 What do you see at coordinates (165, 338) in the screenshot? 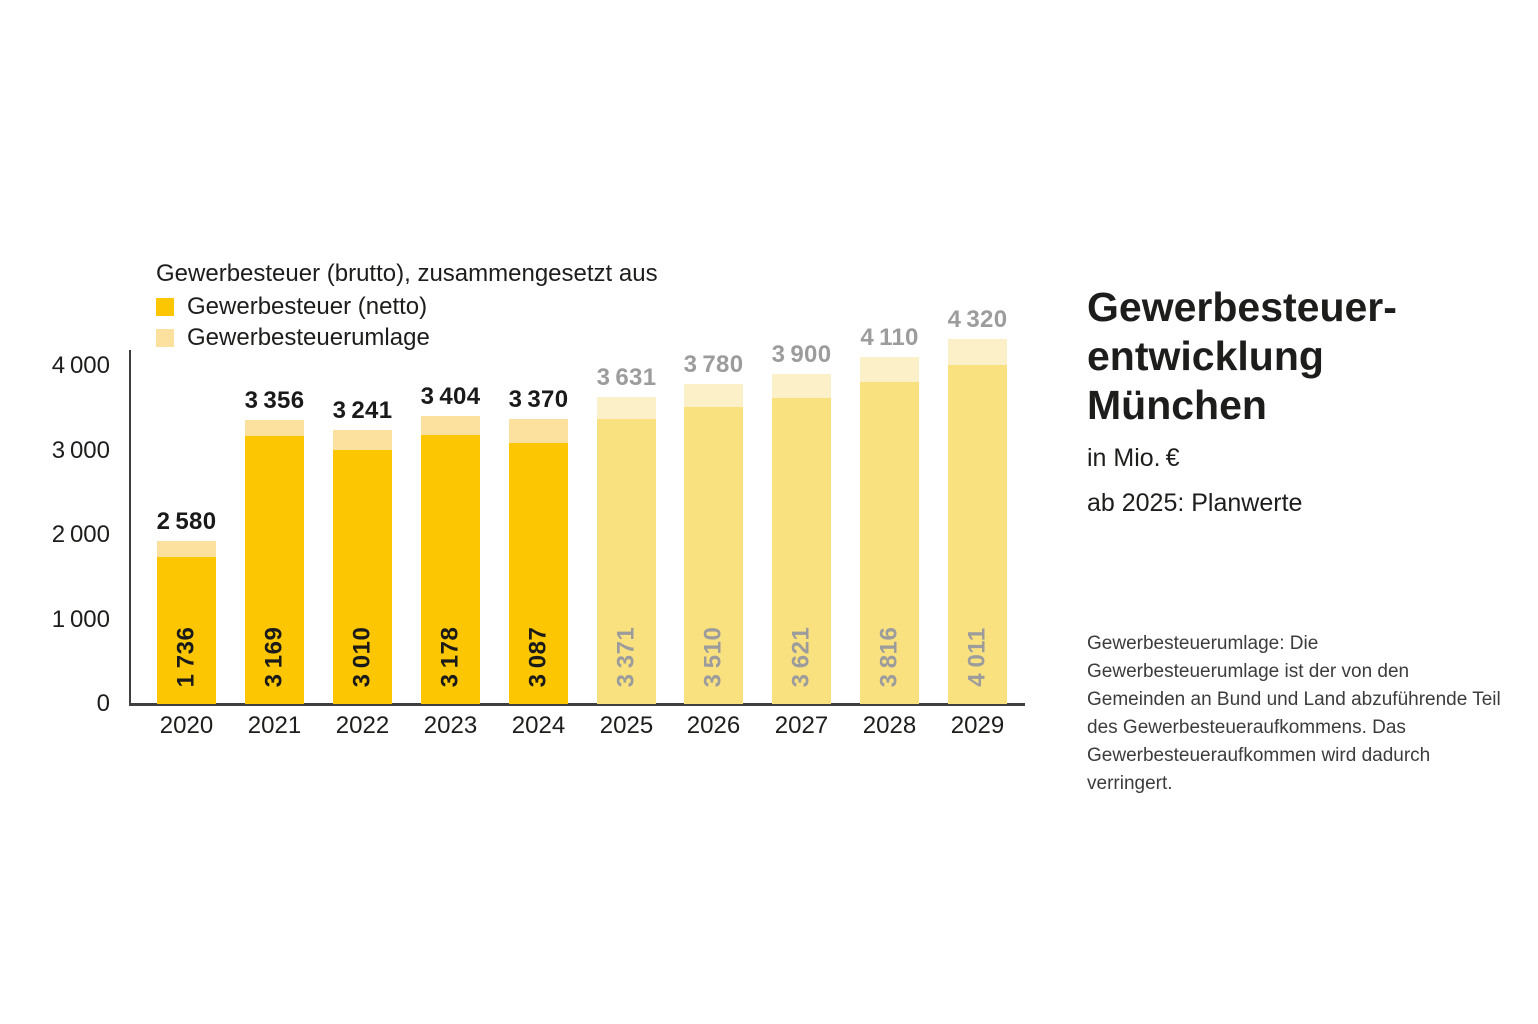
I see `legend-swatch-umlage-icon` at bounding box center [165, 338].